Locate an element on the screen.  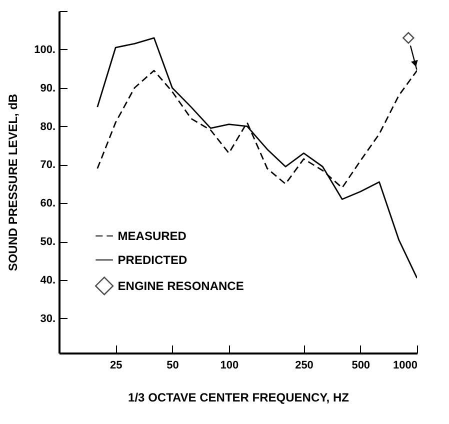
legend-label: PREDICTED is located at coordinates (153, 259).